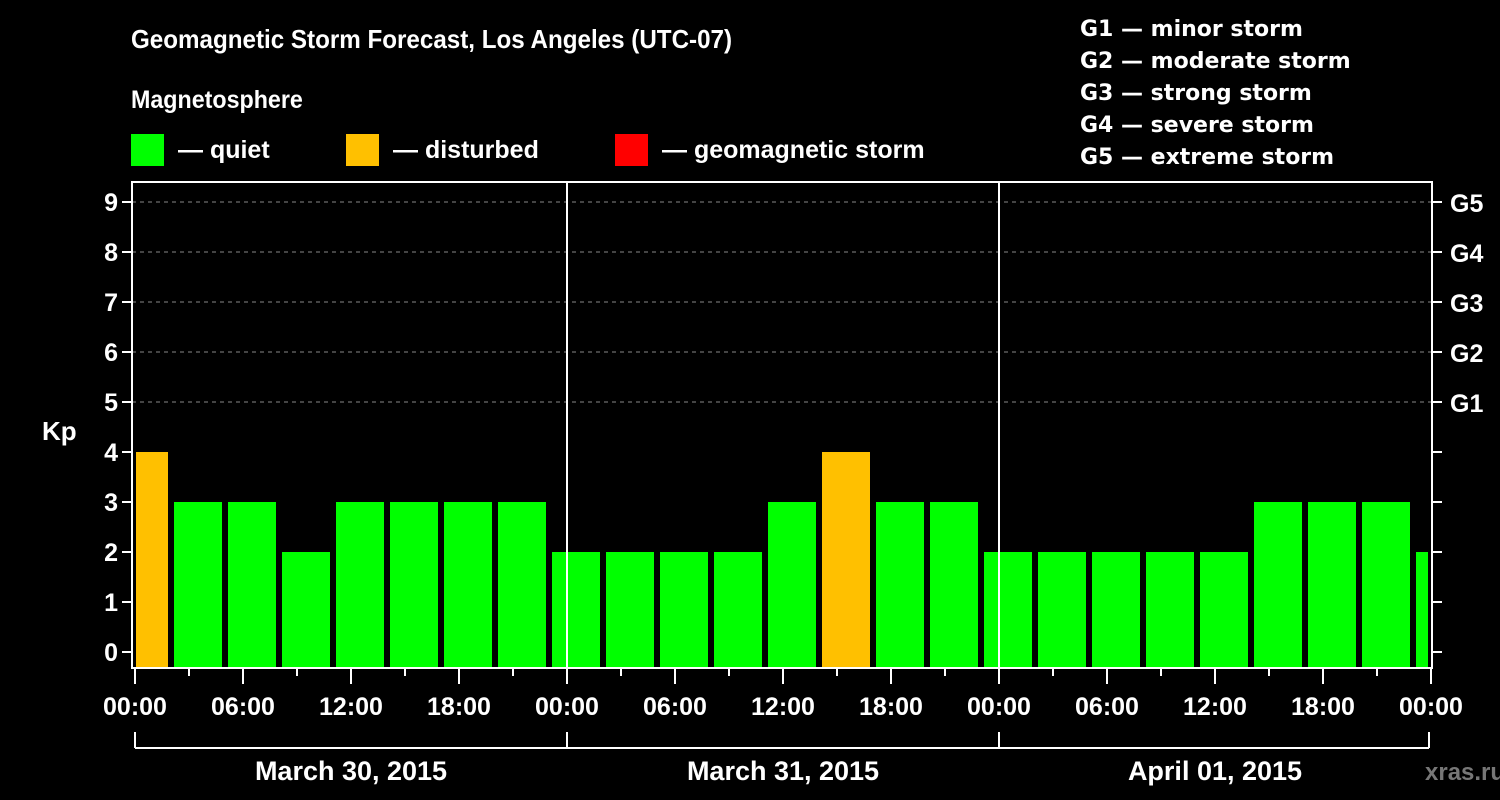 The width and height of the screenshot is (1500, 800). What do you see at coordinates (111, 453) in the screenshot?
I see `y-tick-label: 4` at bounding box center [111, 453].